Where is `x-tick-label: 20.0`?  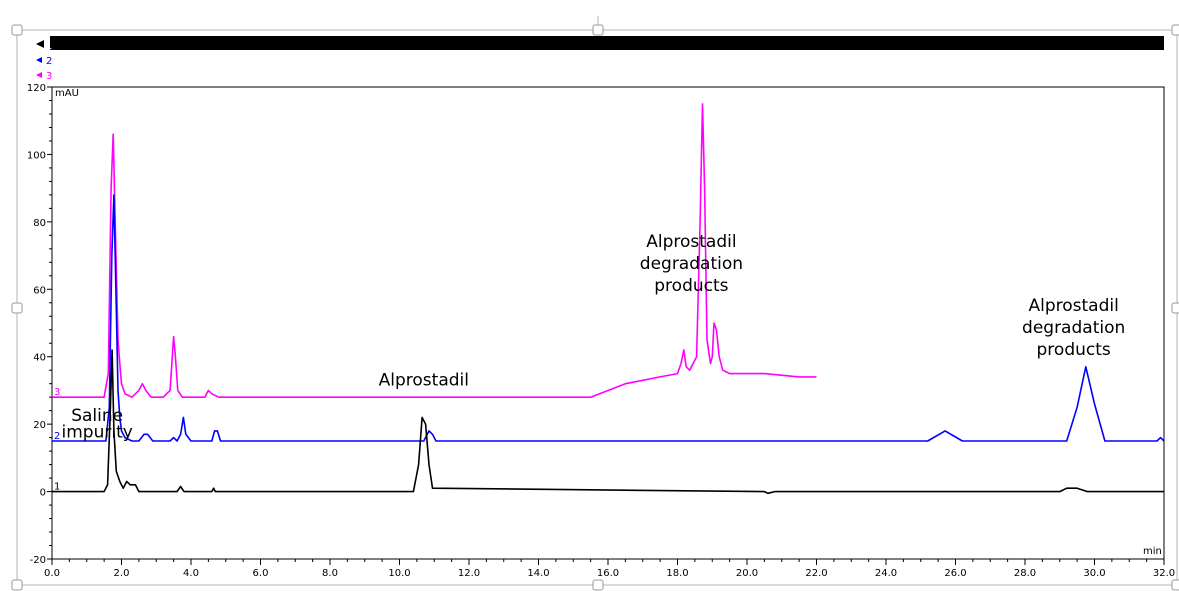
x-tick-label: 20.0 is located at coordinates (747, 573).